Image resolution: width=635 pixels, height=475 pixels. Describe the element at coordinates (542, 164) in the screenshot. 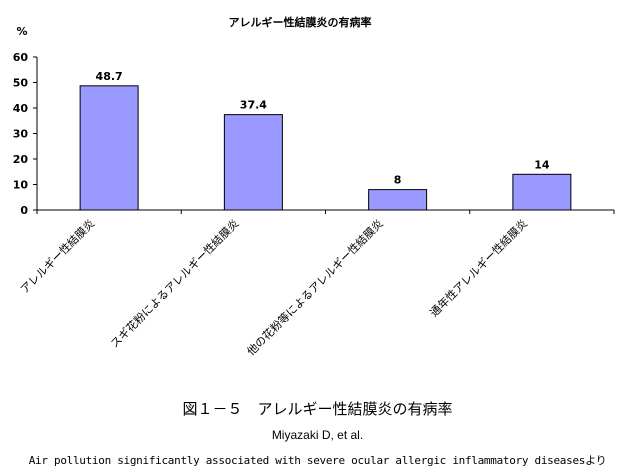

I see `bar-data-label: 14` at that location.